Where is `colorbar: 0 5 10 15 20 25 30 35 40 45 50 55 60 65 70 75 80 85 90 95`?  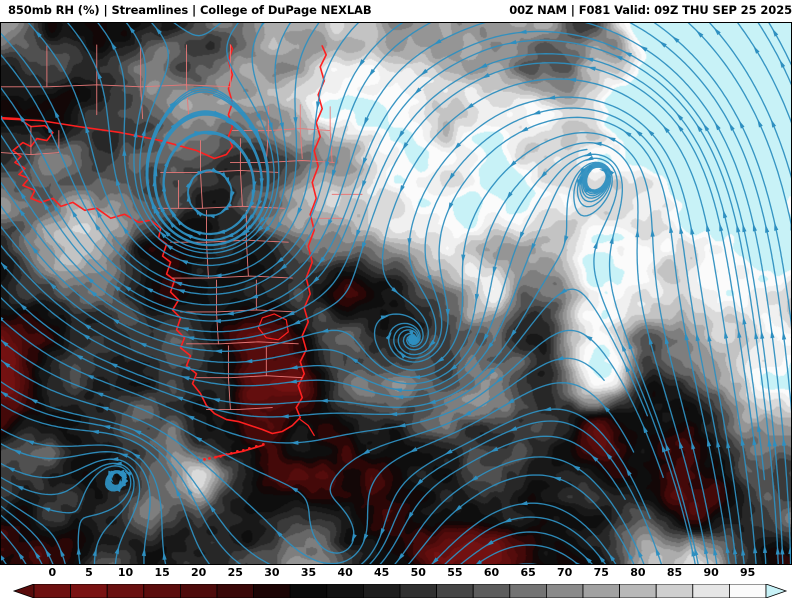 colorbar: 0 5 10 15 20 25 30 35 40 45 50 55 60 65 70 75 80 85 90 95 is located at coordinates (400, 583).